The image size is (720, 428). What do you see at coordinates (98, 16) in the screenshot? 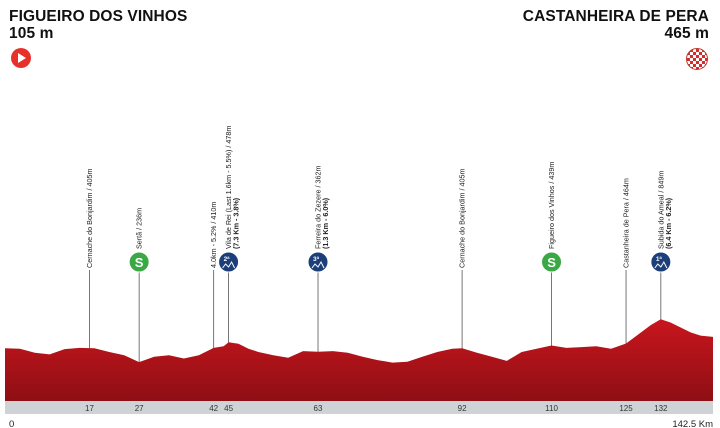
I see `start-name: FIGUEIRO DOS VINHOS` at bounding box center [98, 16].